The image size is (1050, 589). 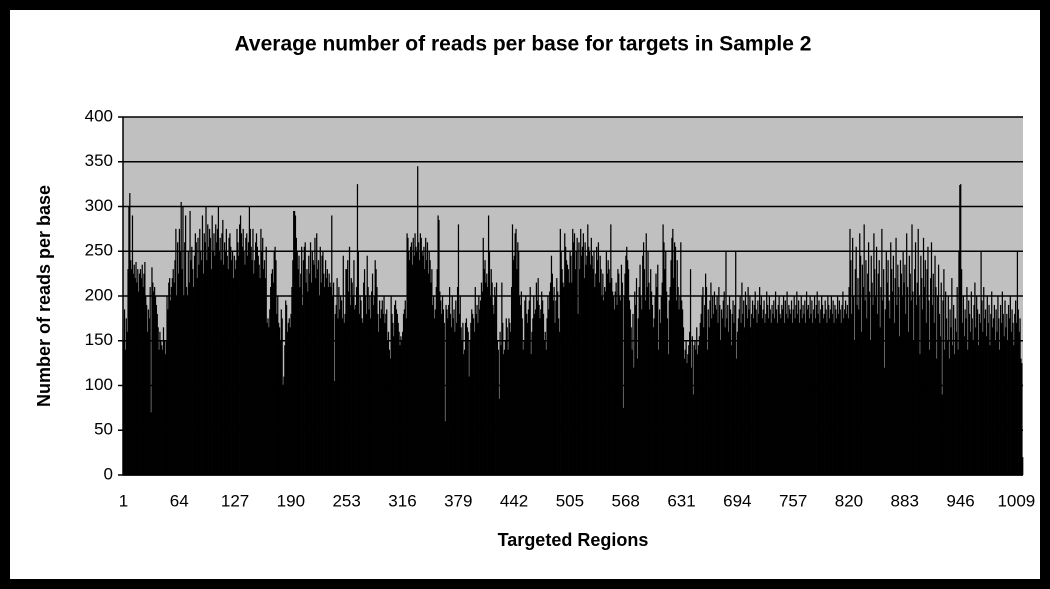 I want to click on x-tick-label: 694, so click(x=737, y=500).